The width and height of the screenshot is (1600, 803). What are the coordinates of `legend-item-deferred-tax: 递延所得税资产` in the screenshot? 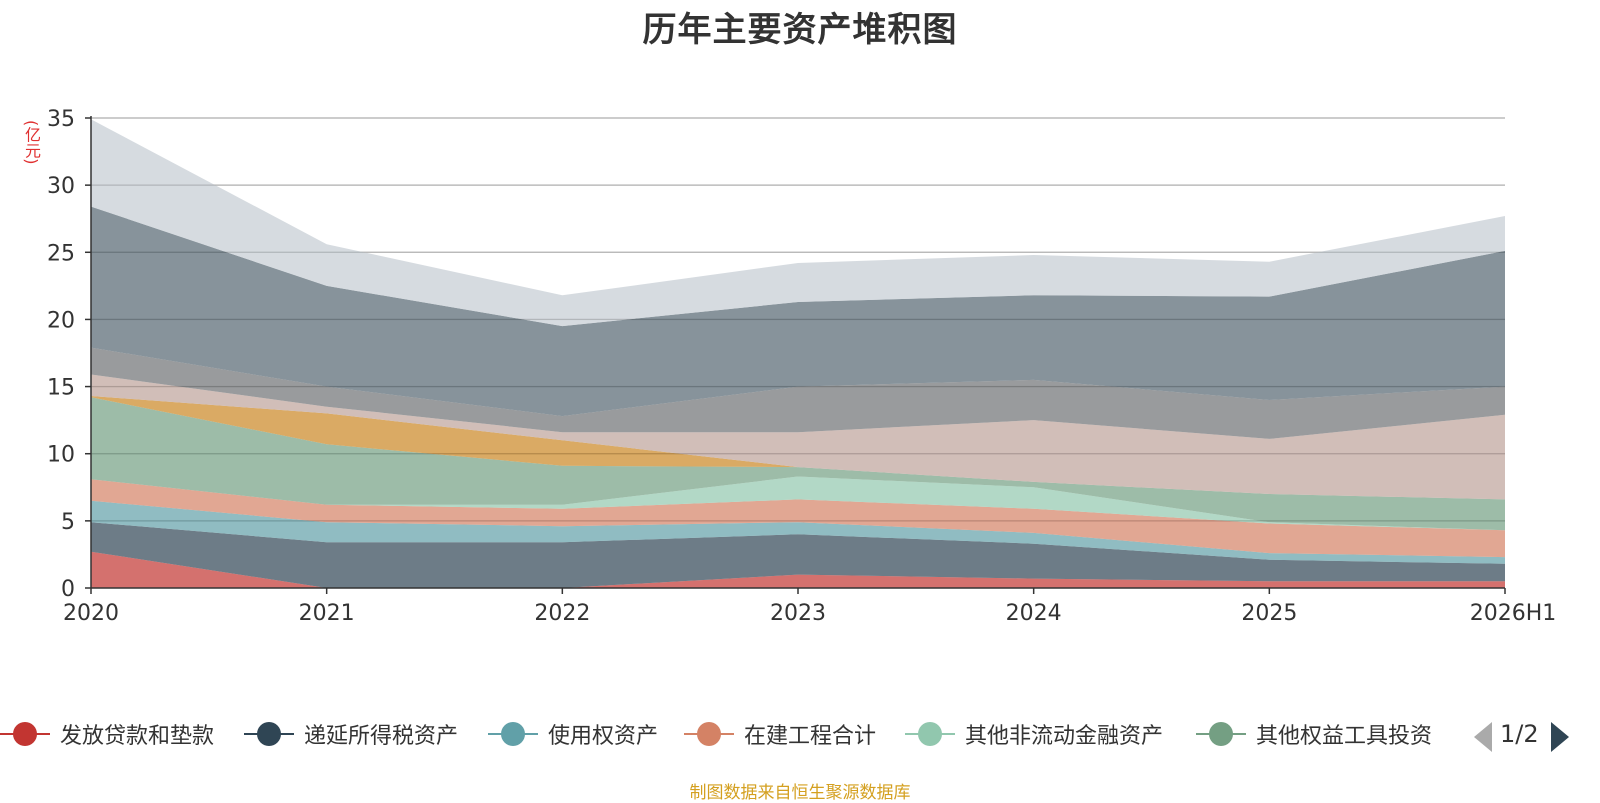 It's located at (351, 734).